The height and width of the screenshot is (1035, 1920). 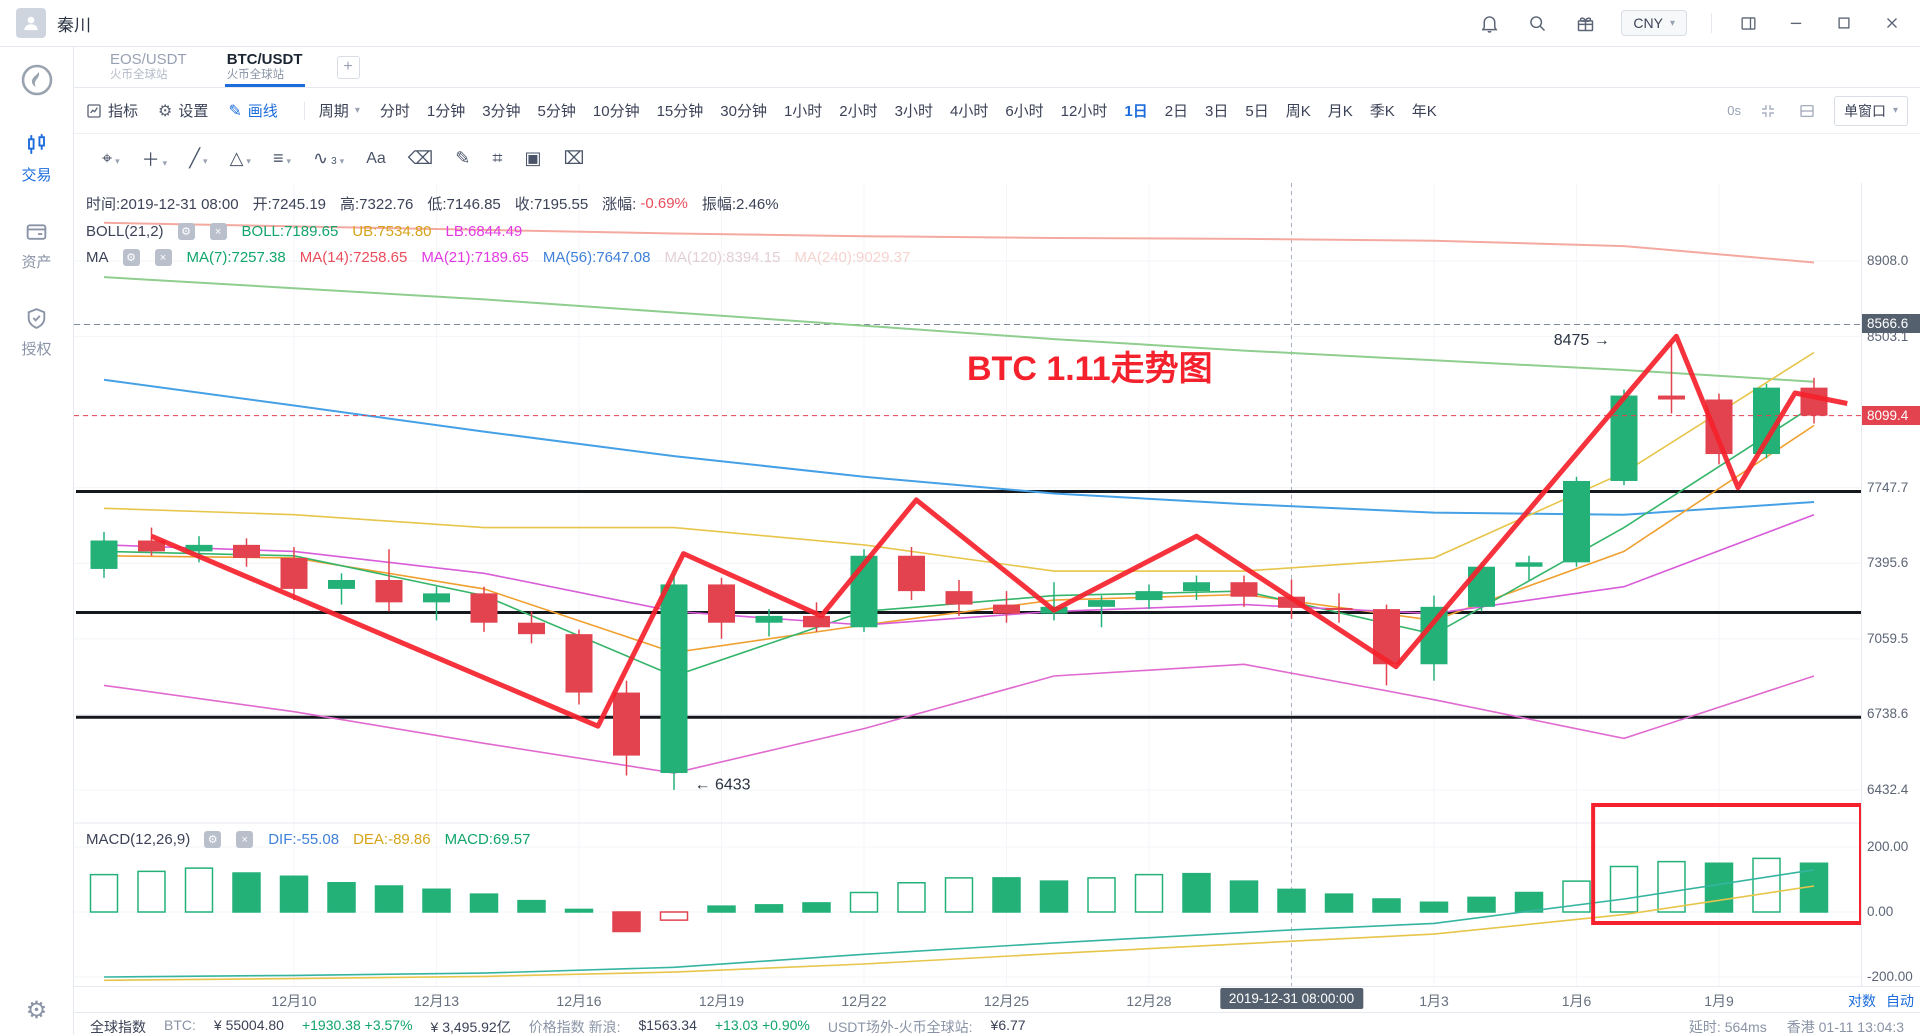 What do you see at coordinates (36, 245) in the screenshot?
I see `sidebar-item-assets: 资产` at bounding box center [36, 245].